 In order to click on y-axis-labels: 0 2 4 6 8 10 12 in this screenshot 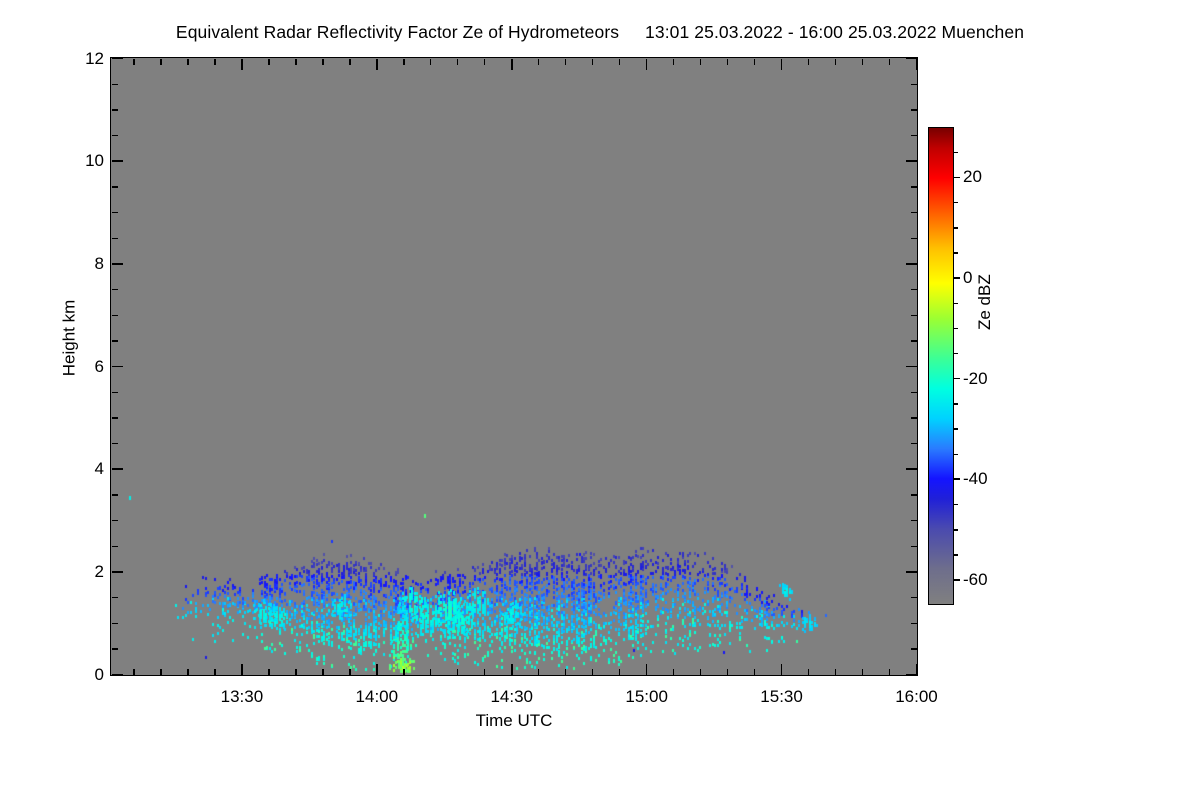, I will do `click(83, 400)`.